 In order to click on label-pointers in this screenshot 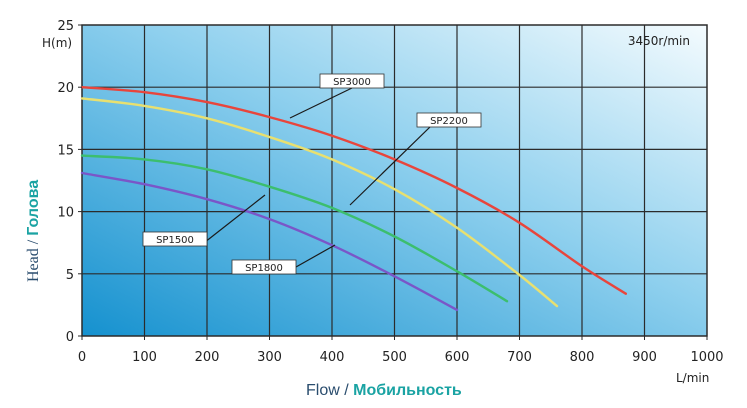, I will do `click(315, 177)`.